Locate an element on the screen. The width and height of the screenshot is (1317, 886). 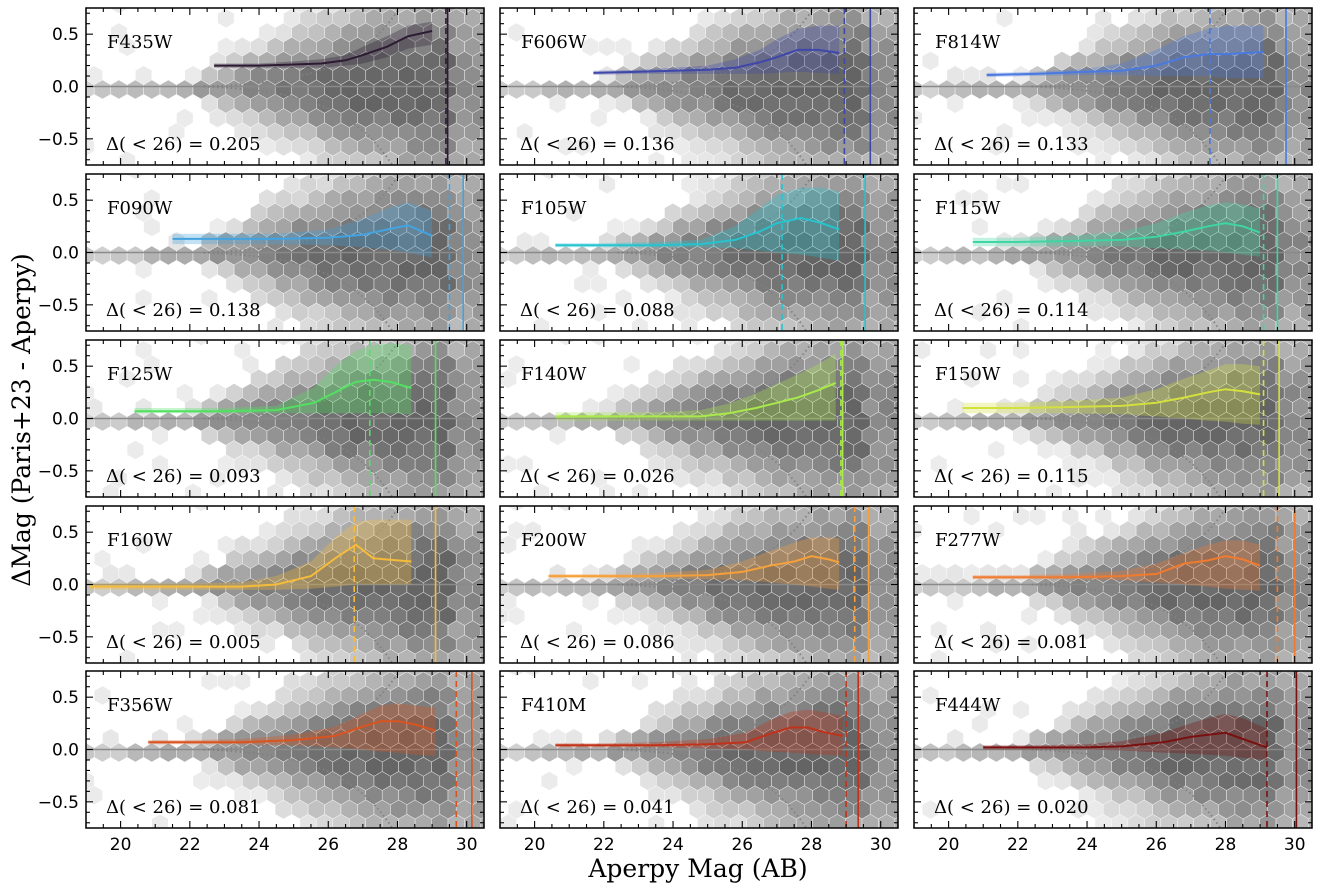
panel-f444w: 20 22 24 26 28 30 F444W Δ( < 26) = 0.020 is located at coordinates (1113, 762).